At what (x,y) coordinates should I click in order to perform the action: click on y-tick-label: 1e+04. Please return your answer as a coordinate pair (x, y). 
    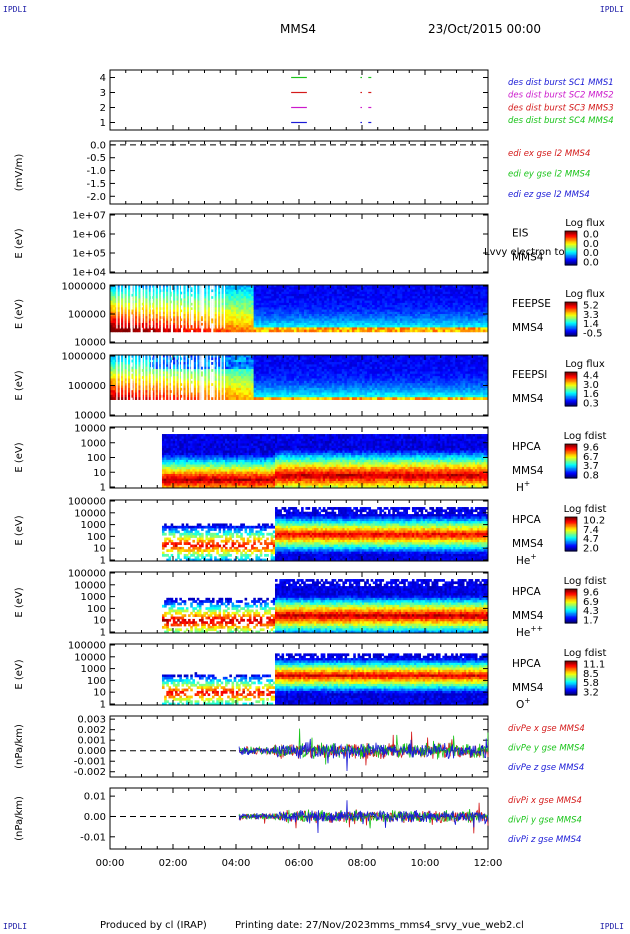
    Looking at the image, I should click on (89, 273).